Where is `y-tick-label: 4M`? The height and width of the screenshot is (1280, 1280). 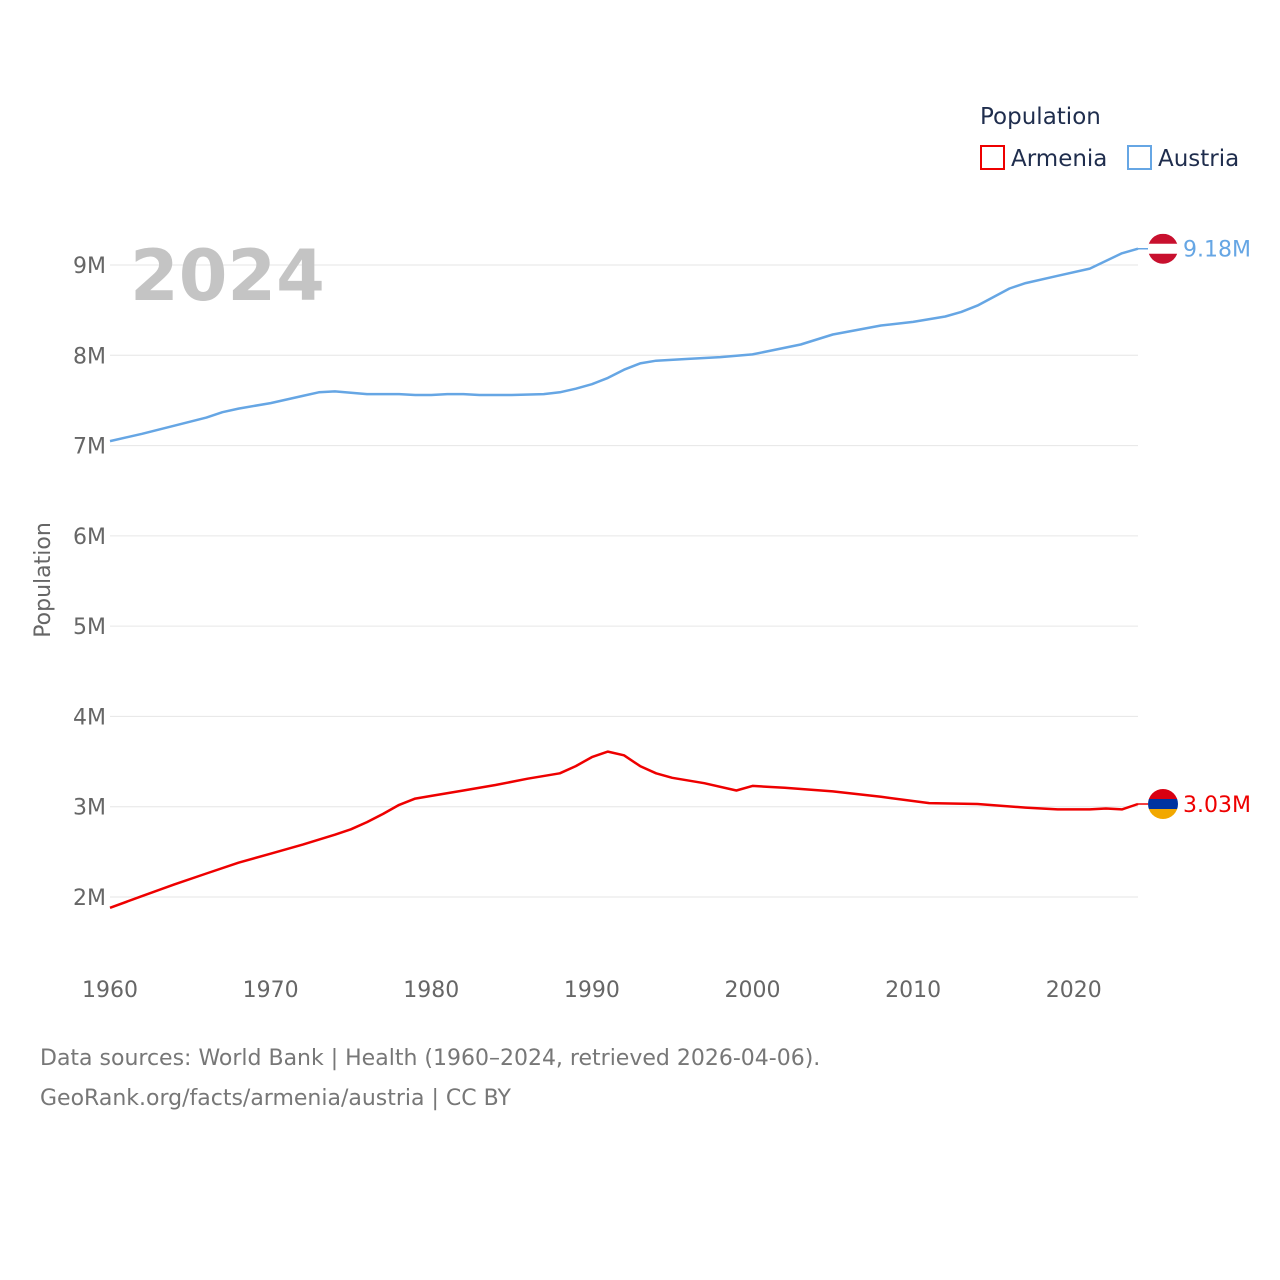 y-tick-label: 4M is located at coordinates (89, 717).